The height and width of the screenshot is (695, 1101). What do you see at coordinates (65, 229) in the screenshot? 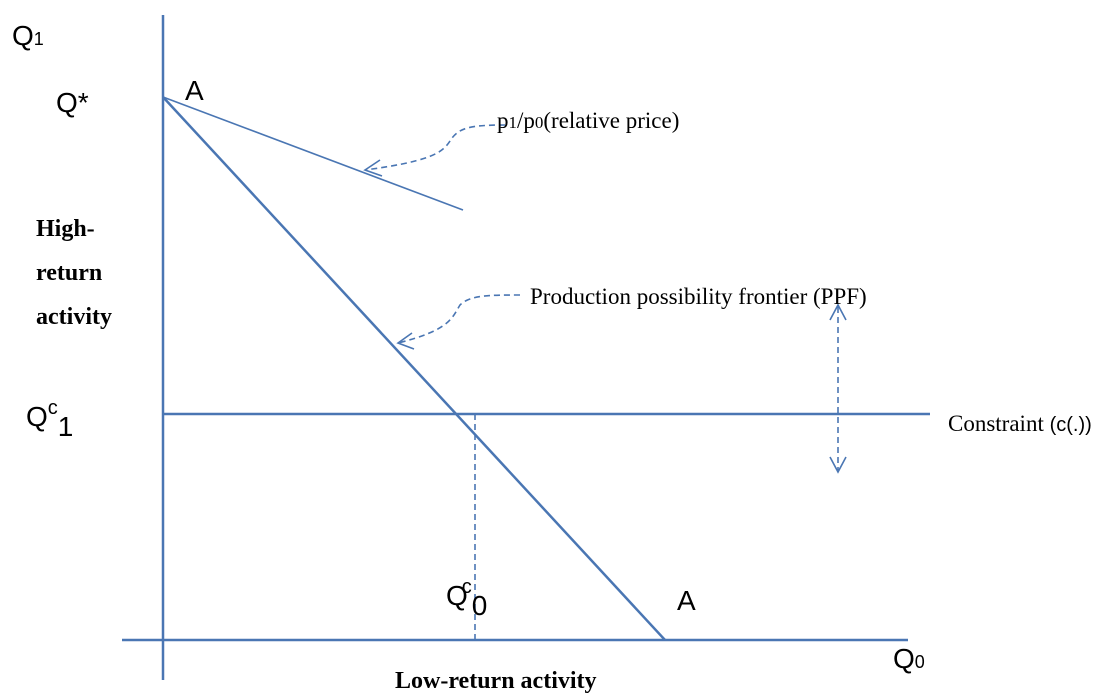
I see `y-title-line: High-` at bounding box center [65, 229].